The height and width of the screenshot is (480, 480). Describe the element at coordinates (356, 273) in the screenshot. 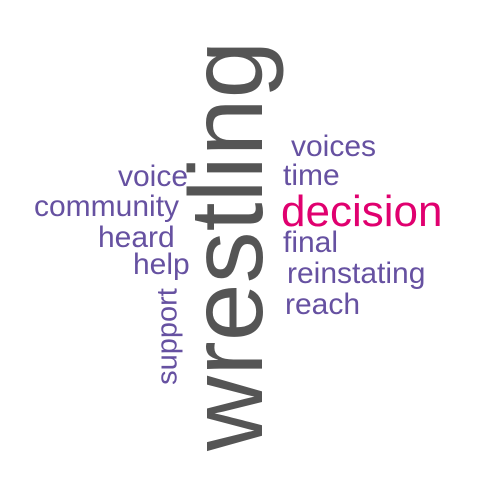

I see `word-reinstating: reinstating` at that location.